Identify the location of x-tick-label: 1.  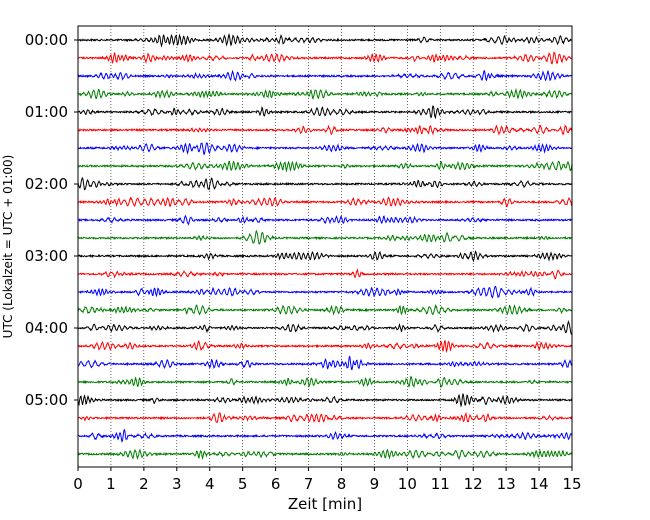
(111, 484).